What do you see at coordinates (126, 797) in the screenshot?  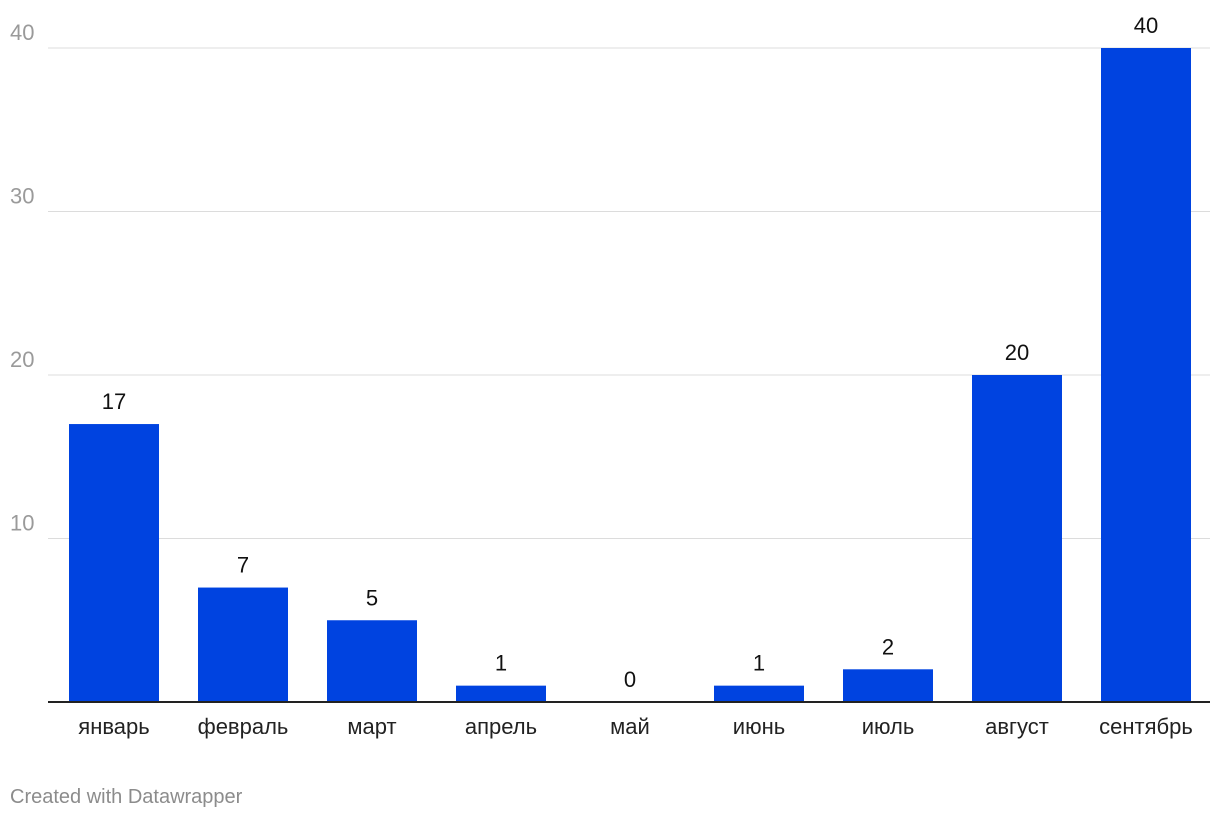 I see `credit-text: Created with Datawrapper` at bounding box center [126, 797].